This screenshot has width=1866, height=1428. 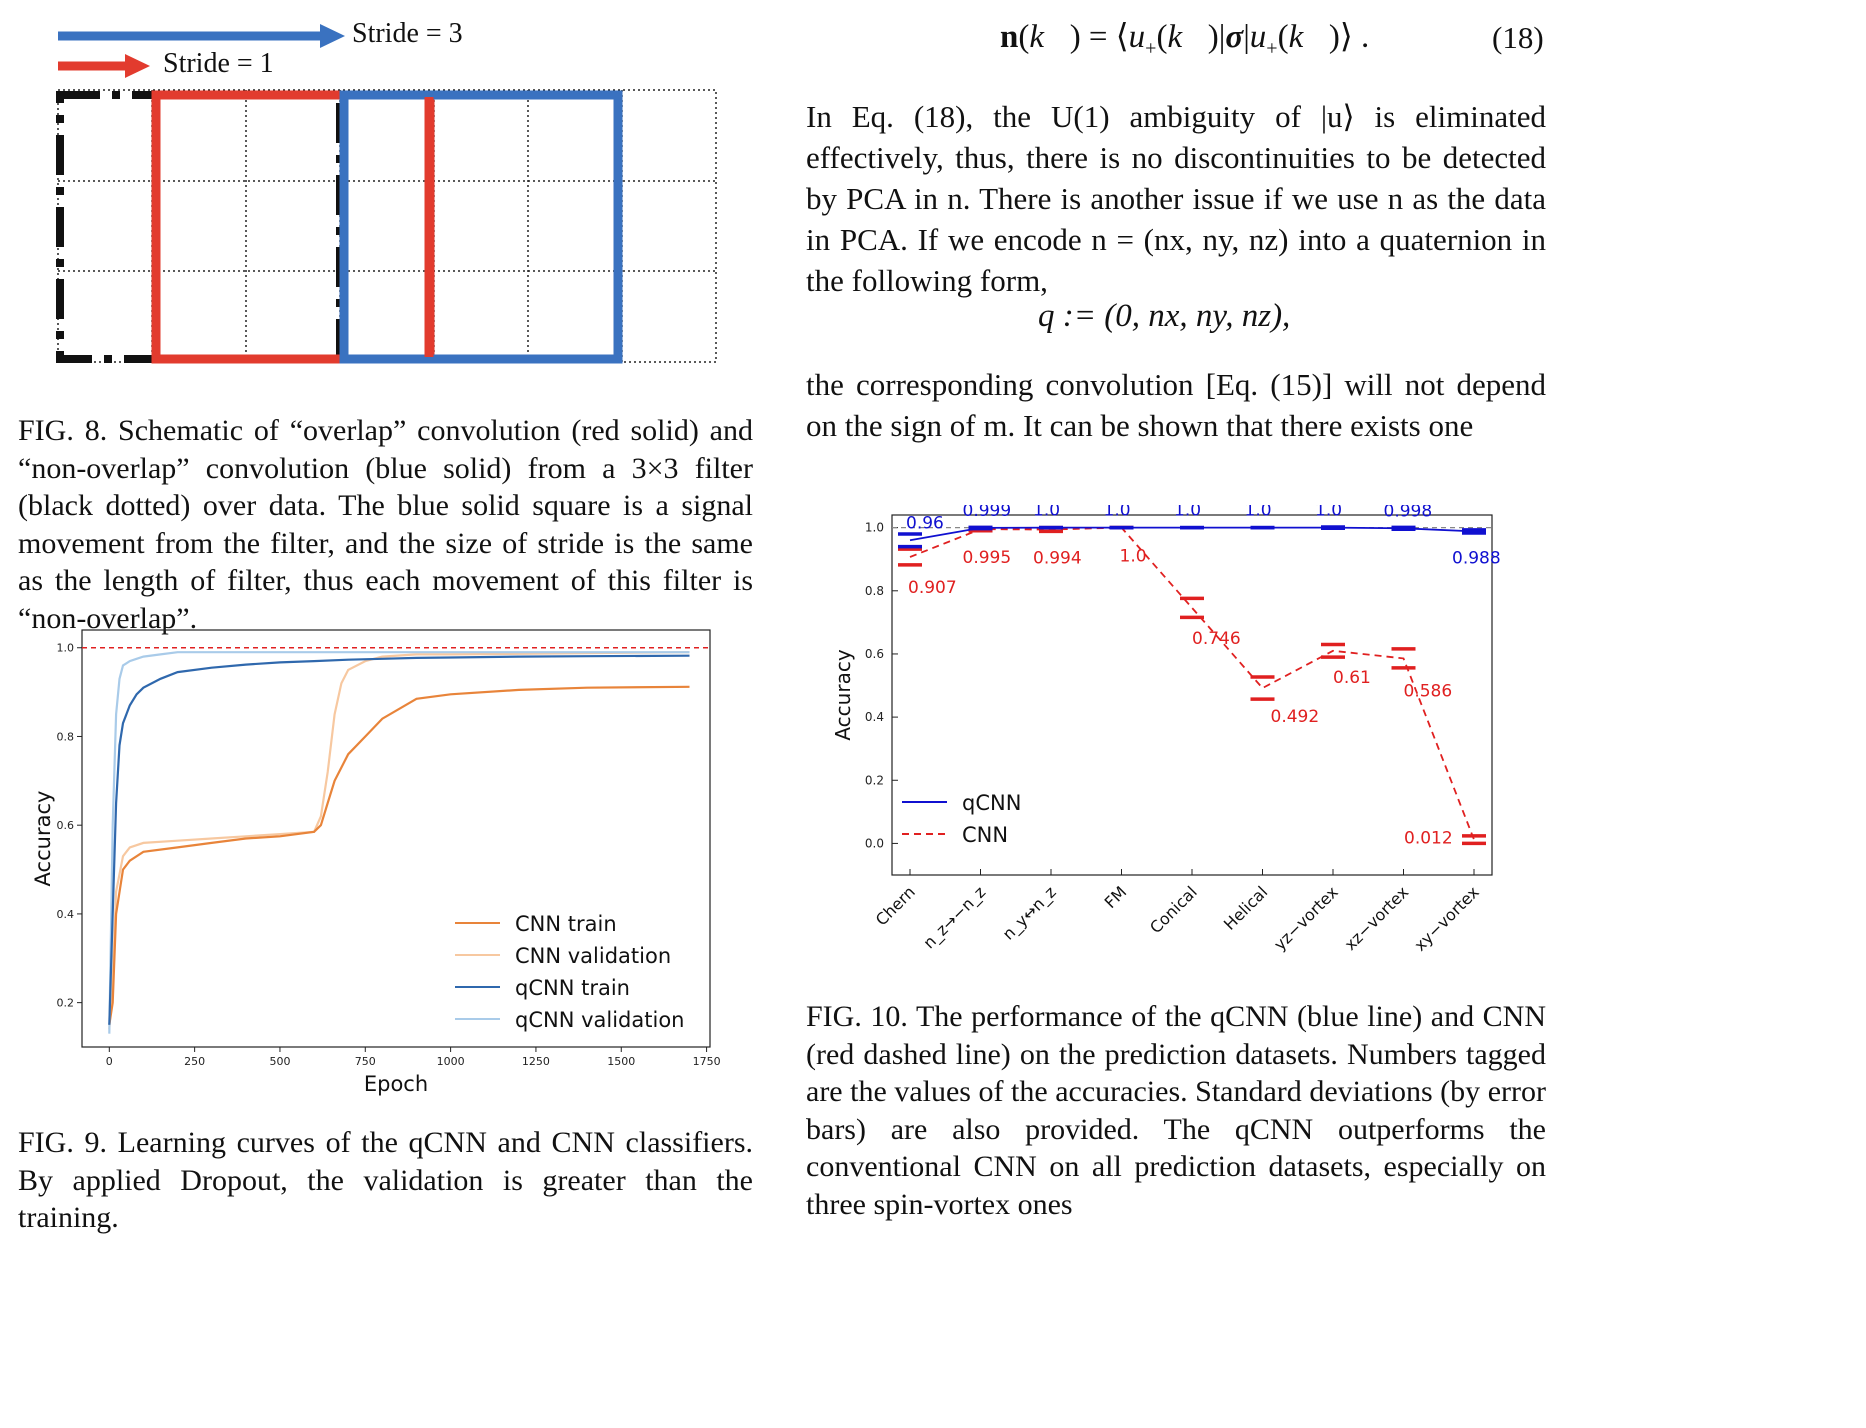 What do you see at coordinates (925, 523) in the screenshot?
I see `fig10-data-label-qcnn: 0.96` at bounding box center [925, 523].